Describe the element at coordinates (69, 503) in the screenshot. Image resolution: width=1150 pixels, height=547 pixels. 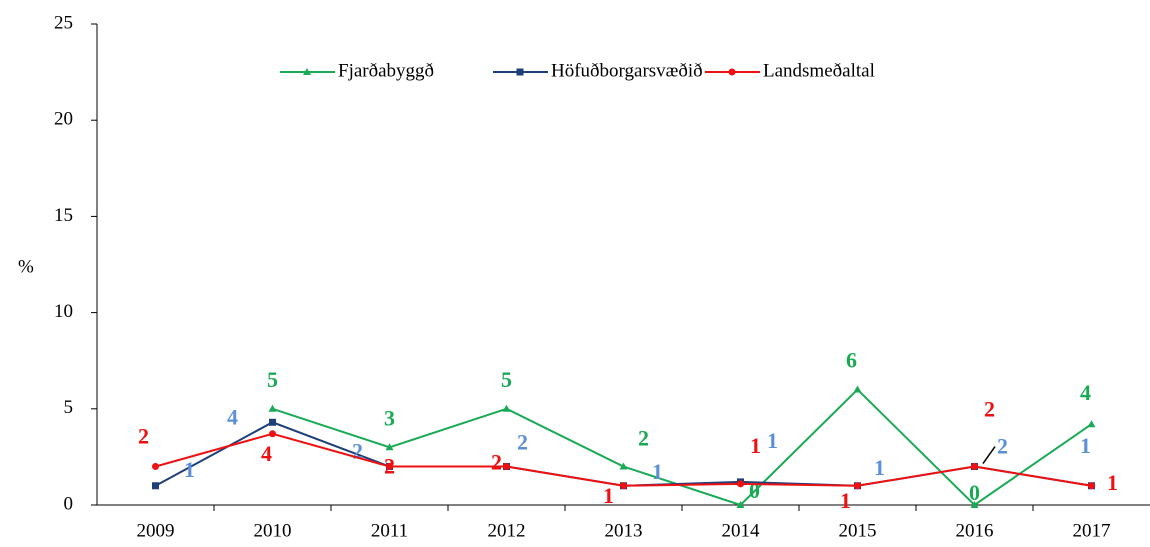
I see `y-tick-label: 0` at that location.